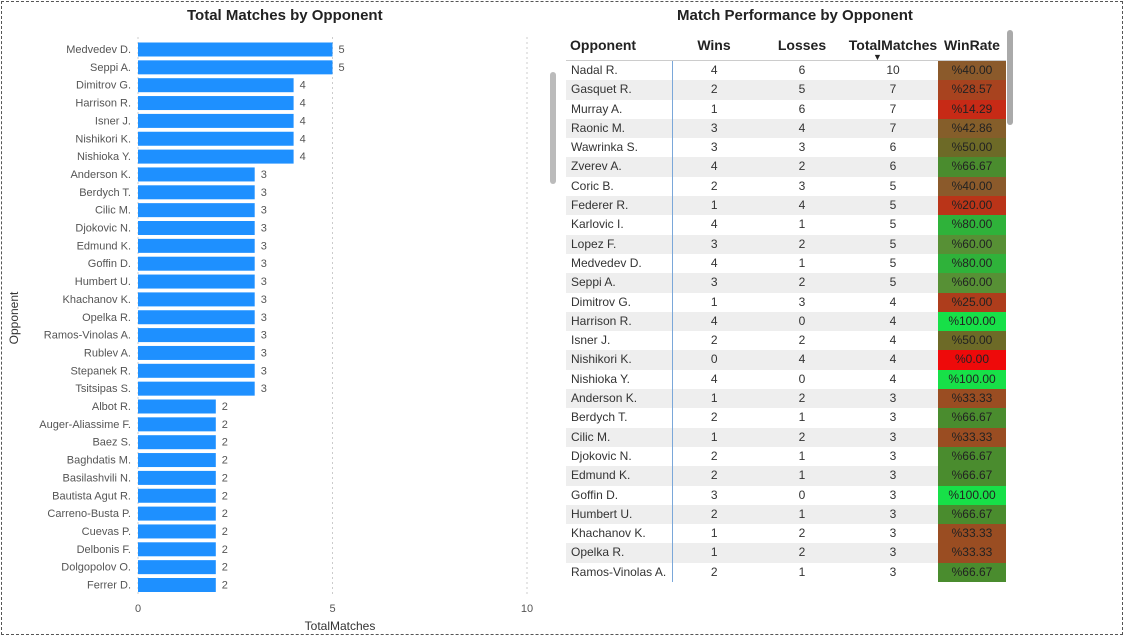  What do you see at coordinates (619, 90) in the screenshot?
I see `cell-opponent: Gasquet R.` at bounding box center [619, 90].